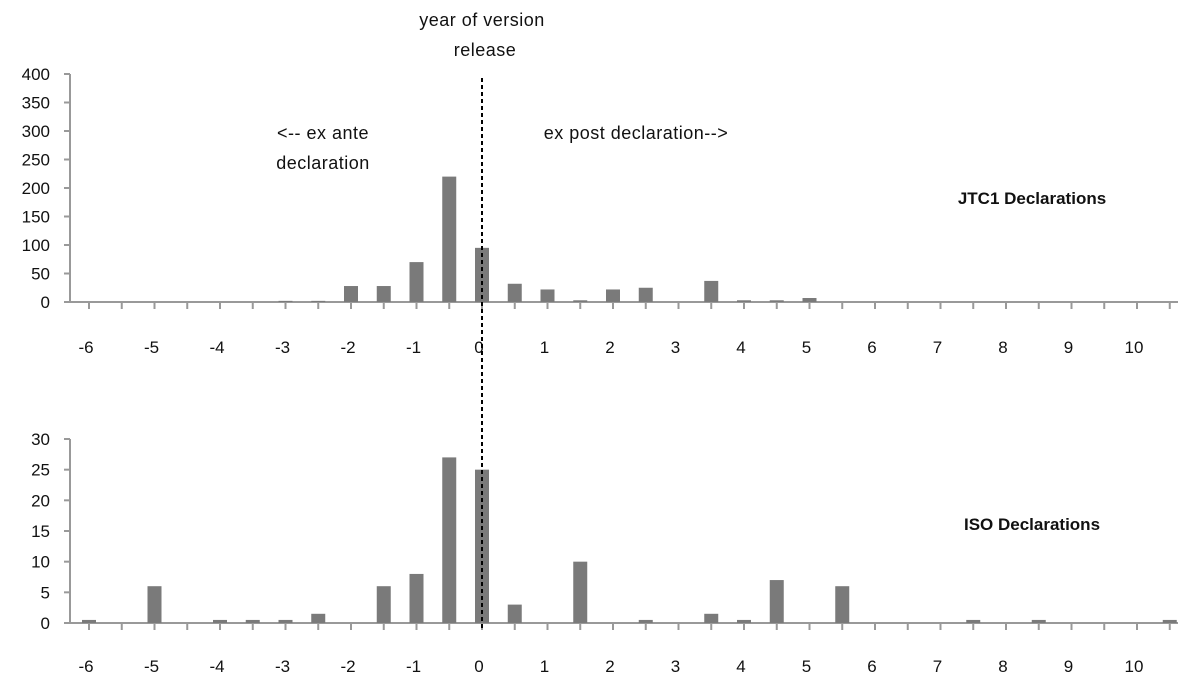 Image resolution: width=1182 pixels, height=677 pixels. I want to click on series-label: ISO Declarations, so click(1032, 524).